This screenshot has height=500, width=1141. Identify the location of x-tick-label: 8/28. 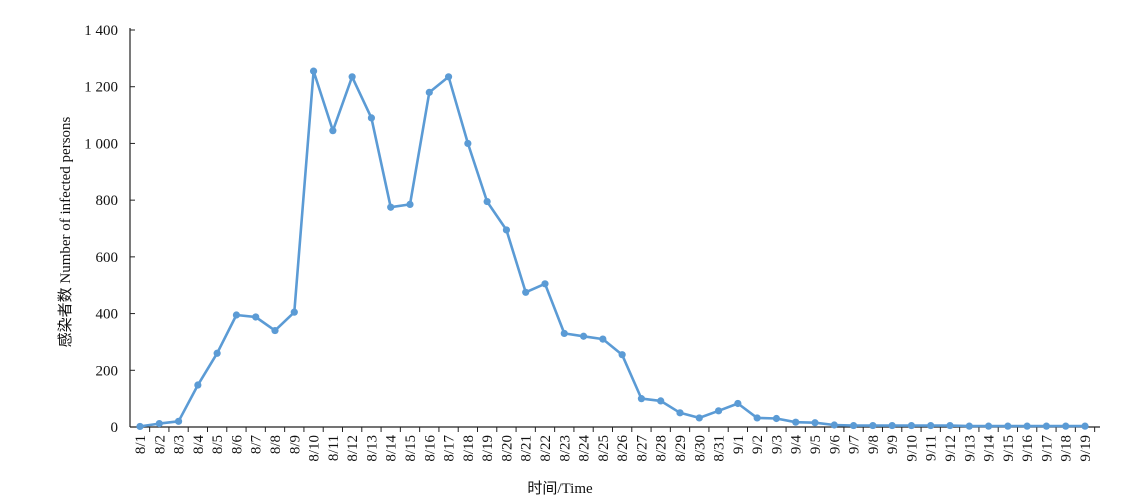
(662, 448).